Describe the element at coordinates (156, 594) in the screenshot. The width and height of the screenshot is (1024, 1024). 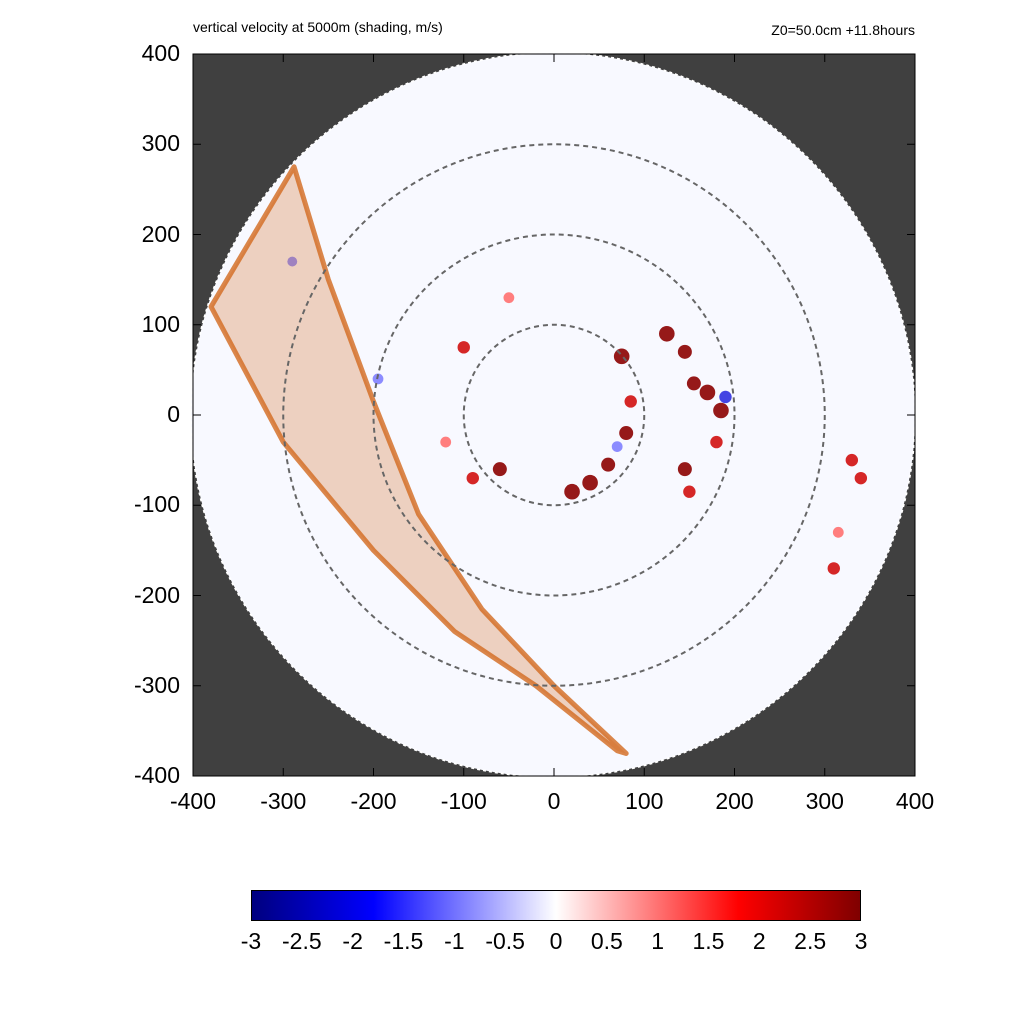
I see `y-tick-label: -200` at that location.